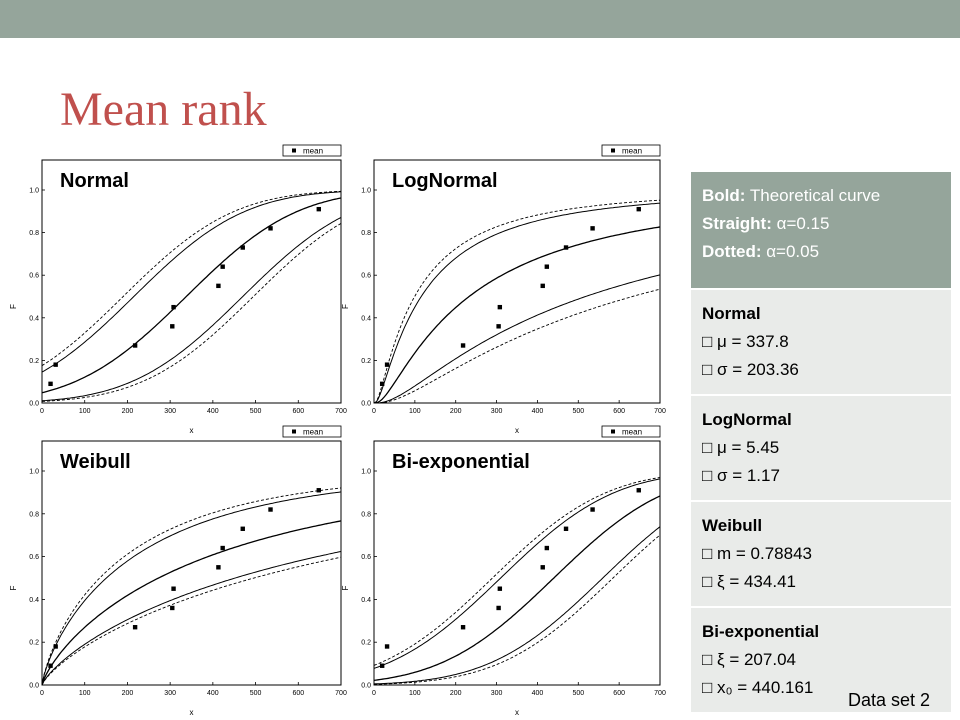 The width and height of the screenshot is (960, 720). I want to click on param-line: □ x₀ = 440.161, so click(758, 687).